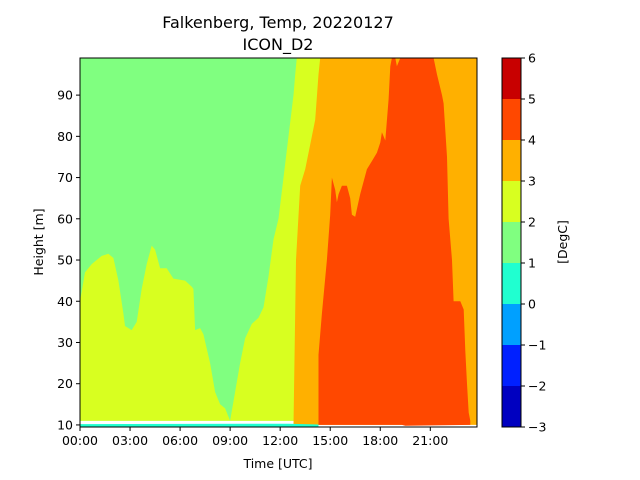 The image size is (640, 480). What do you see at coordinates (65, 424) in the screenshot?
I see `y-tick-label-0: 10` at bounding box center [65, 424].